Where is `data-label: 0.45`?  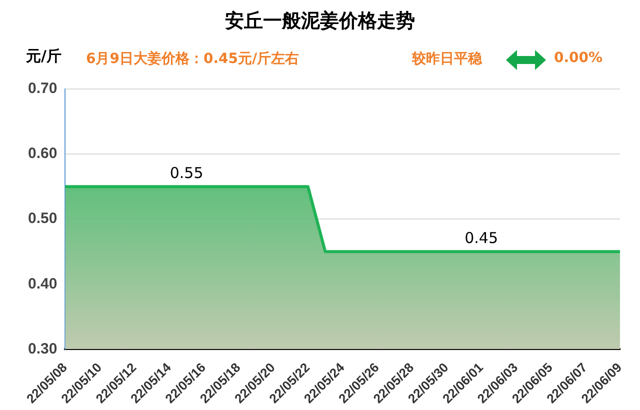
data-label: 0.45 is located at coordinates (481, 238).